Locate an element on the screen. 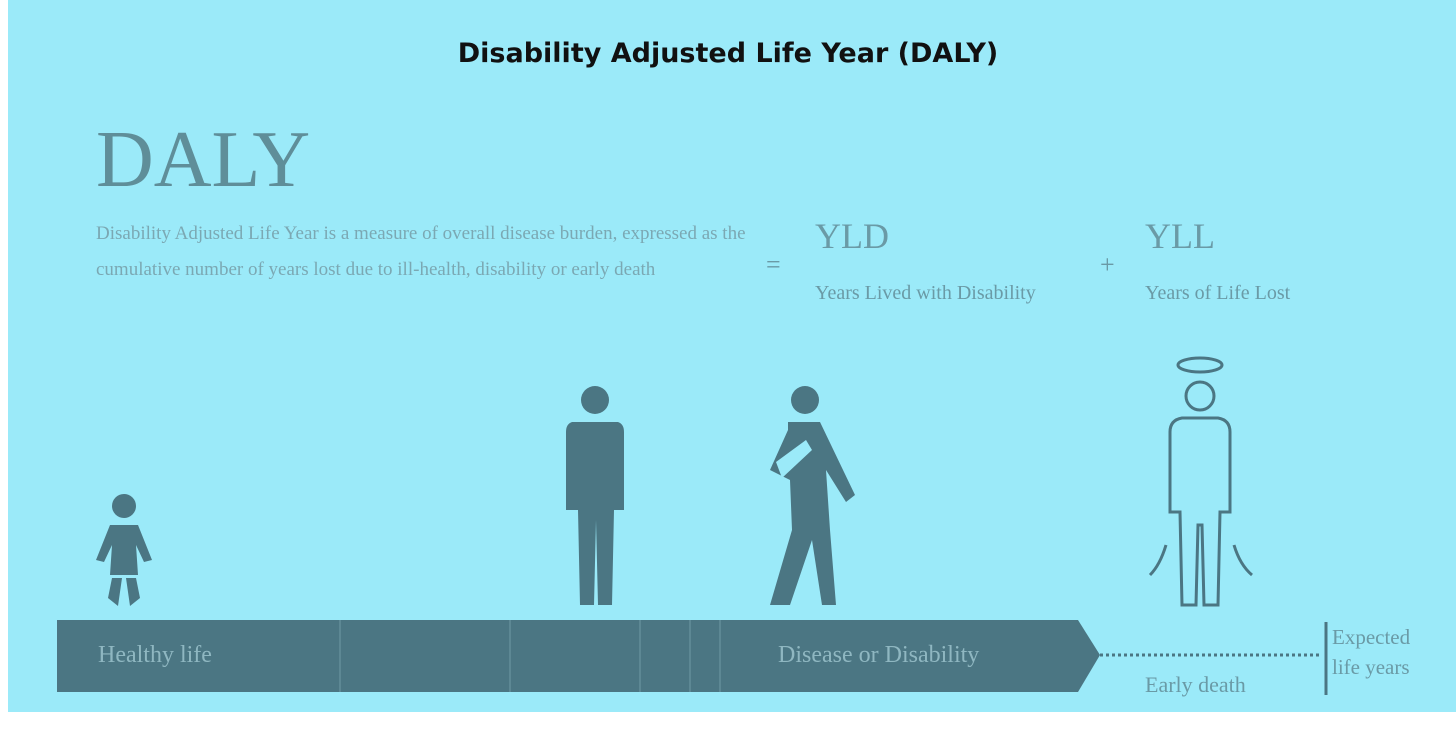 The height and width of the screenshot is (729, 1456). equals-sign: = is located at coordinates (773, 264).